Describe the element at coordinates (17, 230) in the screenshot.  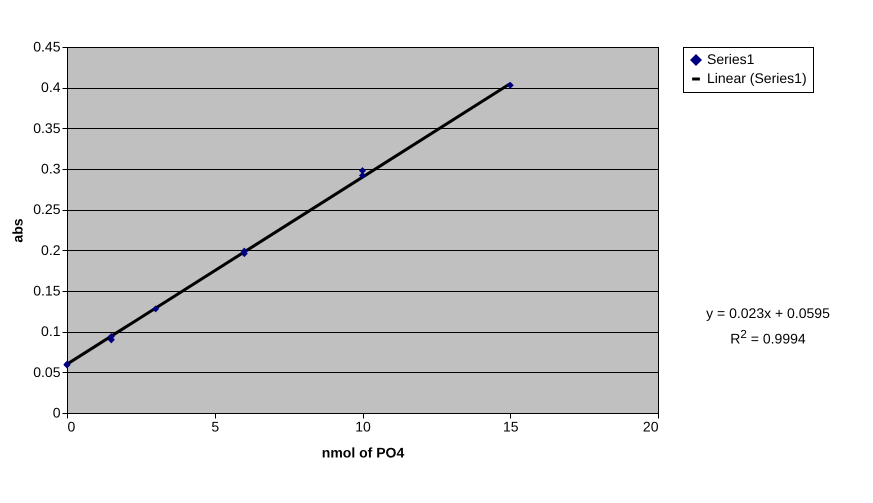
I see `y-axis-title: abs` at that location.